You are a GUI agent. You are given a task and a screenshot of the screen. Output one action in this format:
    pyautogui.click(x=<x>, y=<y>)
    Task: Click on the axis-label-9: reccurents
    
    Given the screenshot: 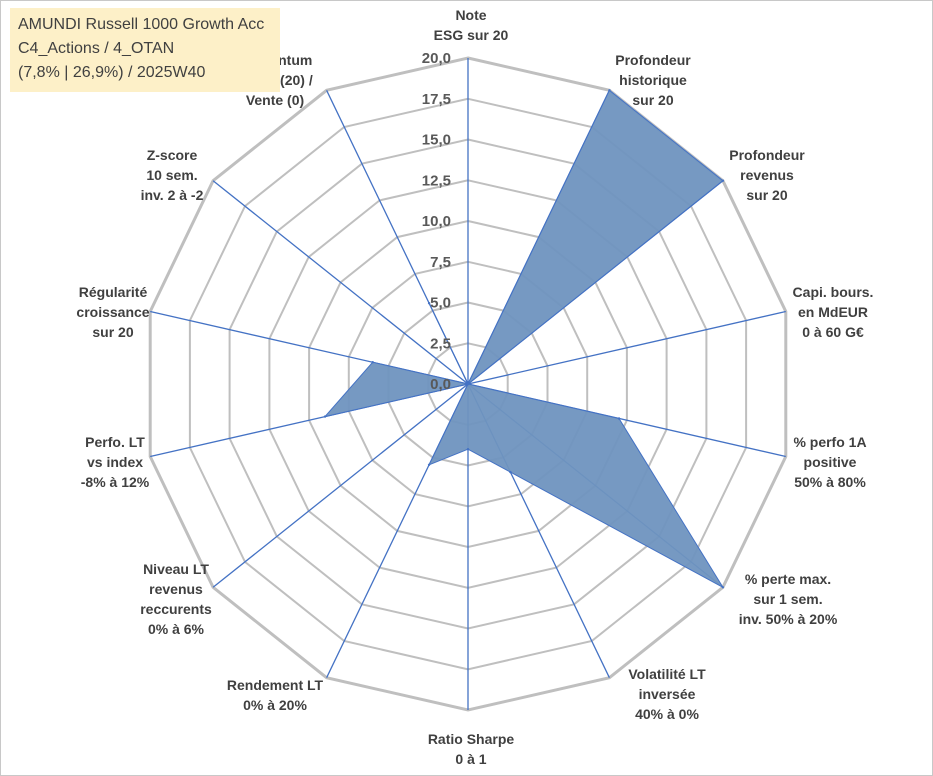 What is the action you would take?
    pyautogui.click(x=176, y=609)
    